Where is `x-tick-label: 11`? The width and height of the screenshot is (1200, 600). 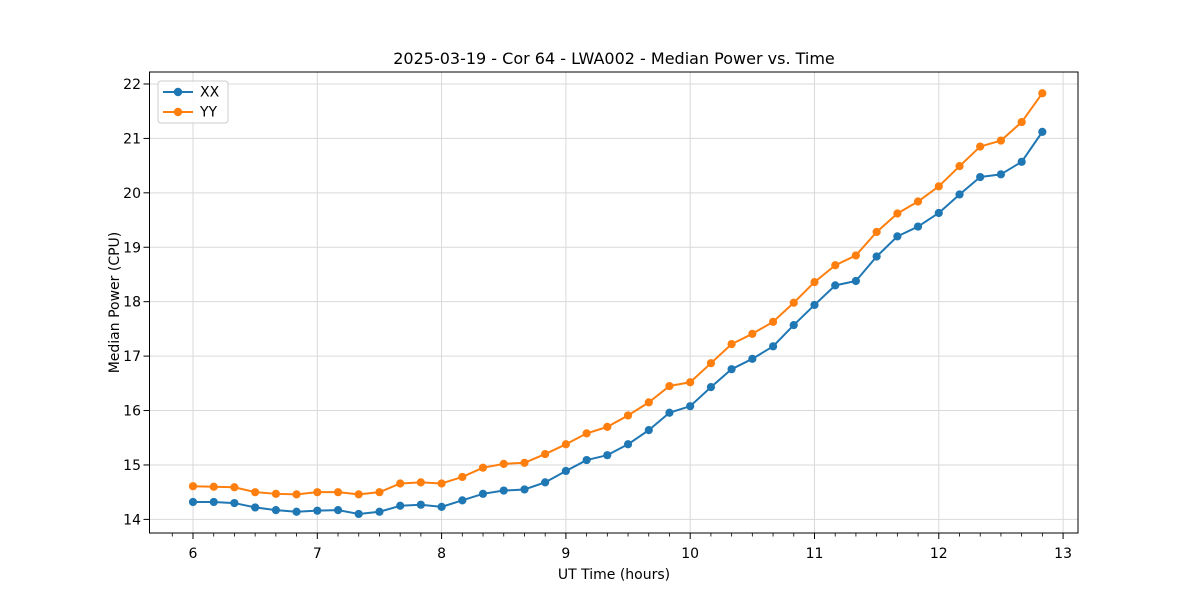
x-tick-label: 11 is located at coordinates (815, 554).